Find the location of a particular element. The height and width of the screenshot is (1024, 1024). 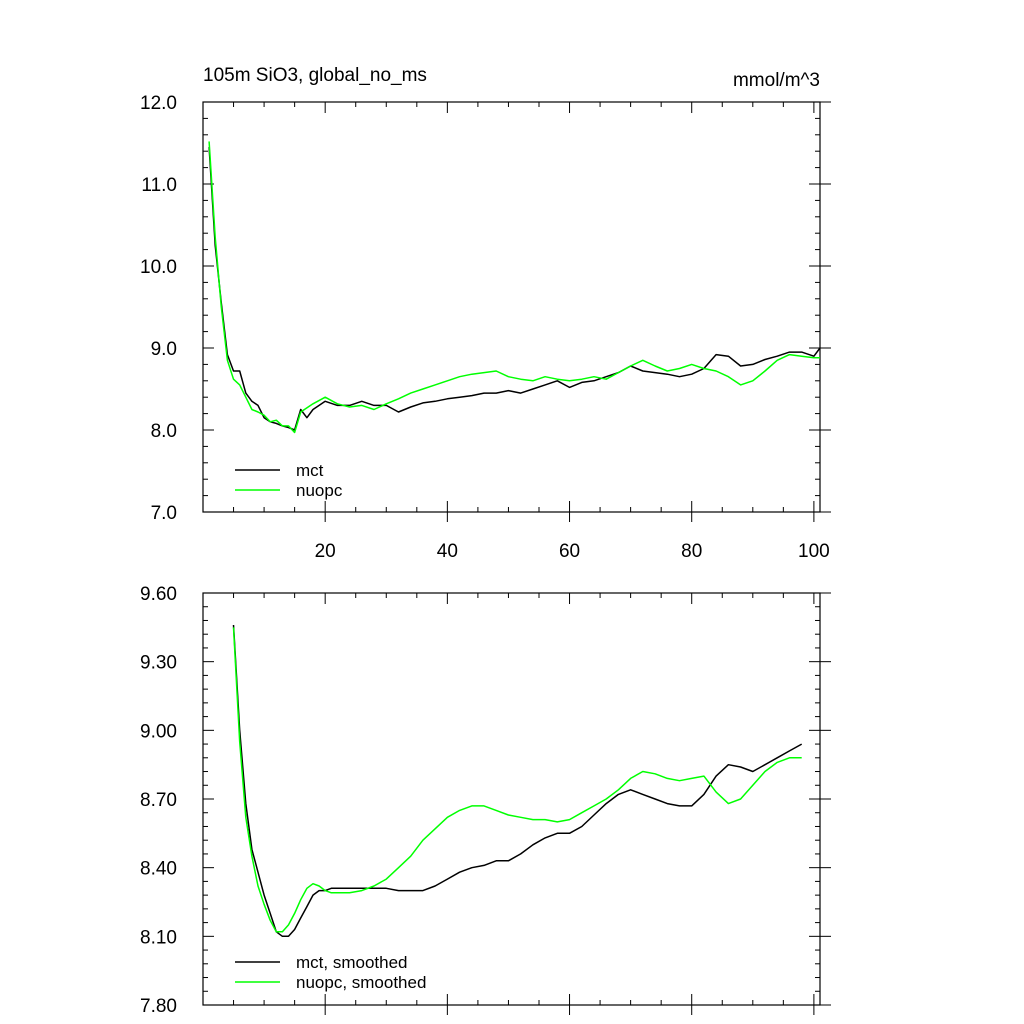

top-x-tick-label: 100 is located at coordinates (814, 551).